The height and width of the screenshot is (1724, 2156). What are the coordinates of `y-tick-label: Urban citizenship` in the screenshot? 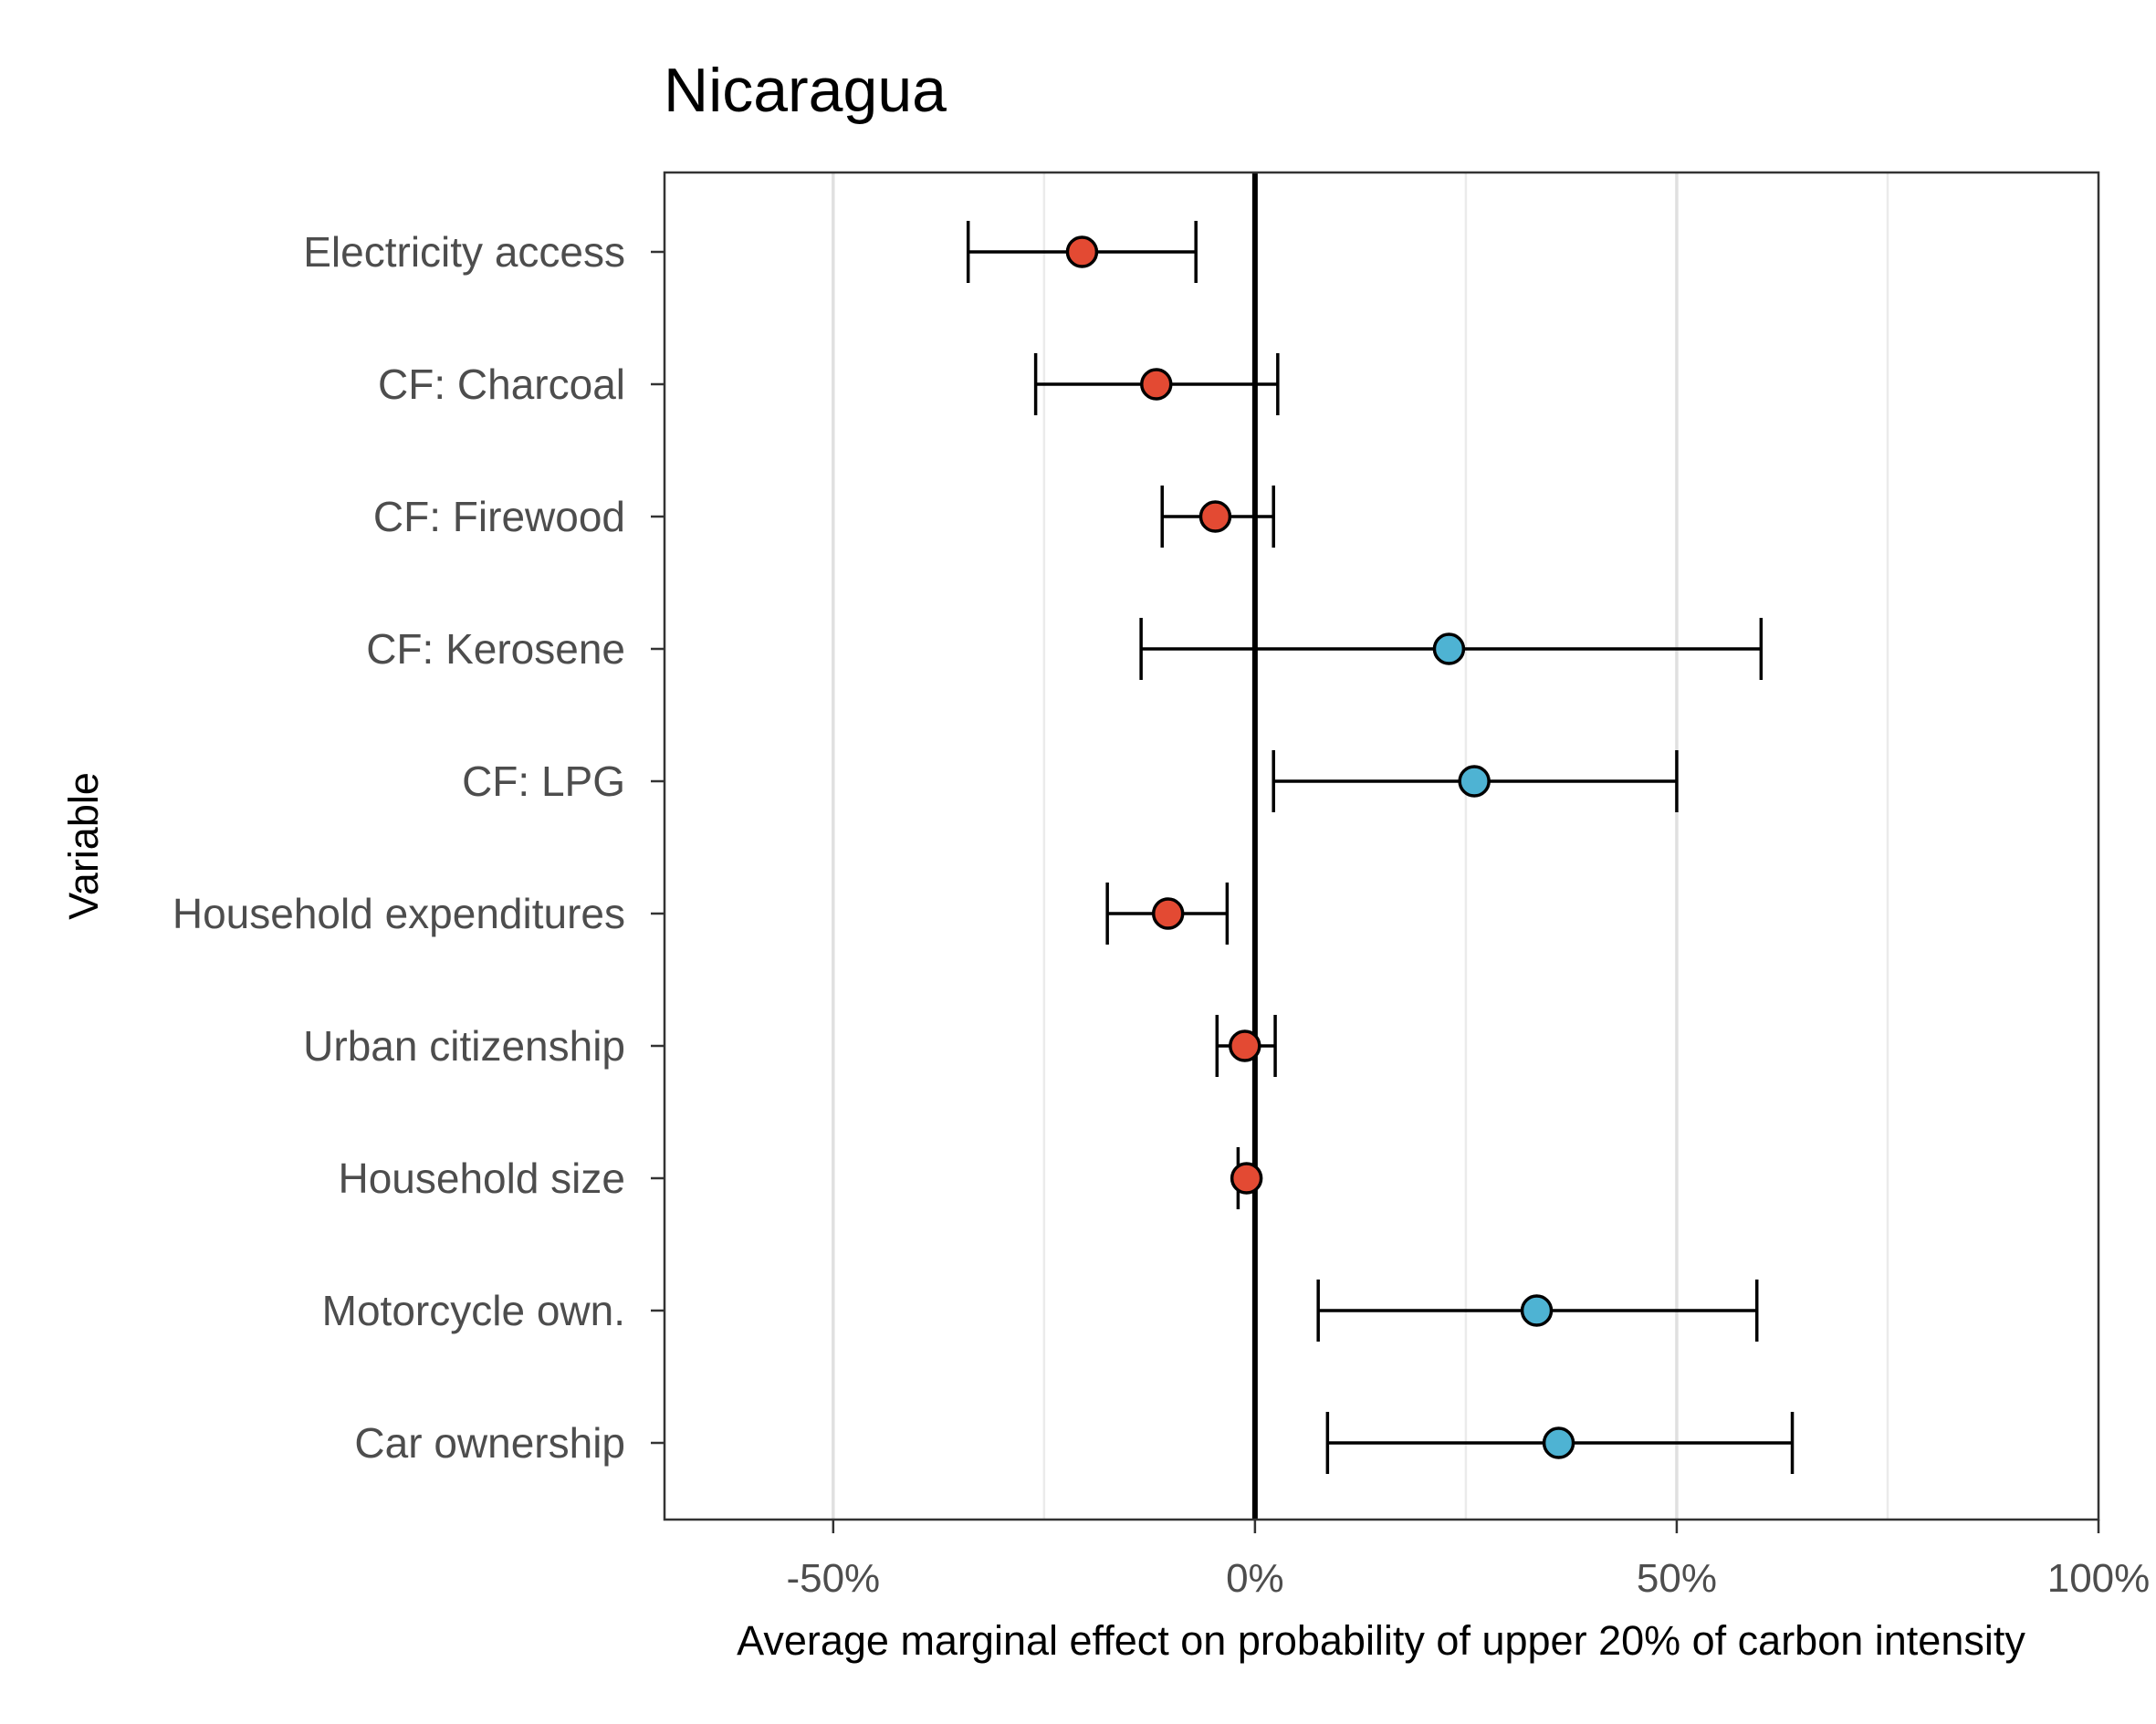 It's located at (464, 1046).